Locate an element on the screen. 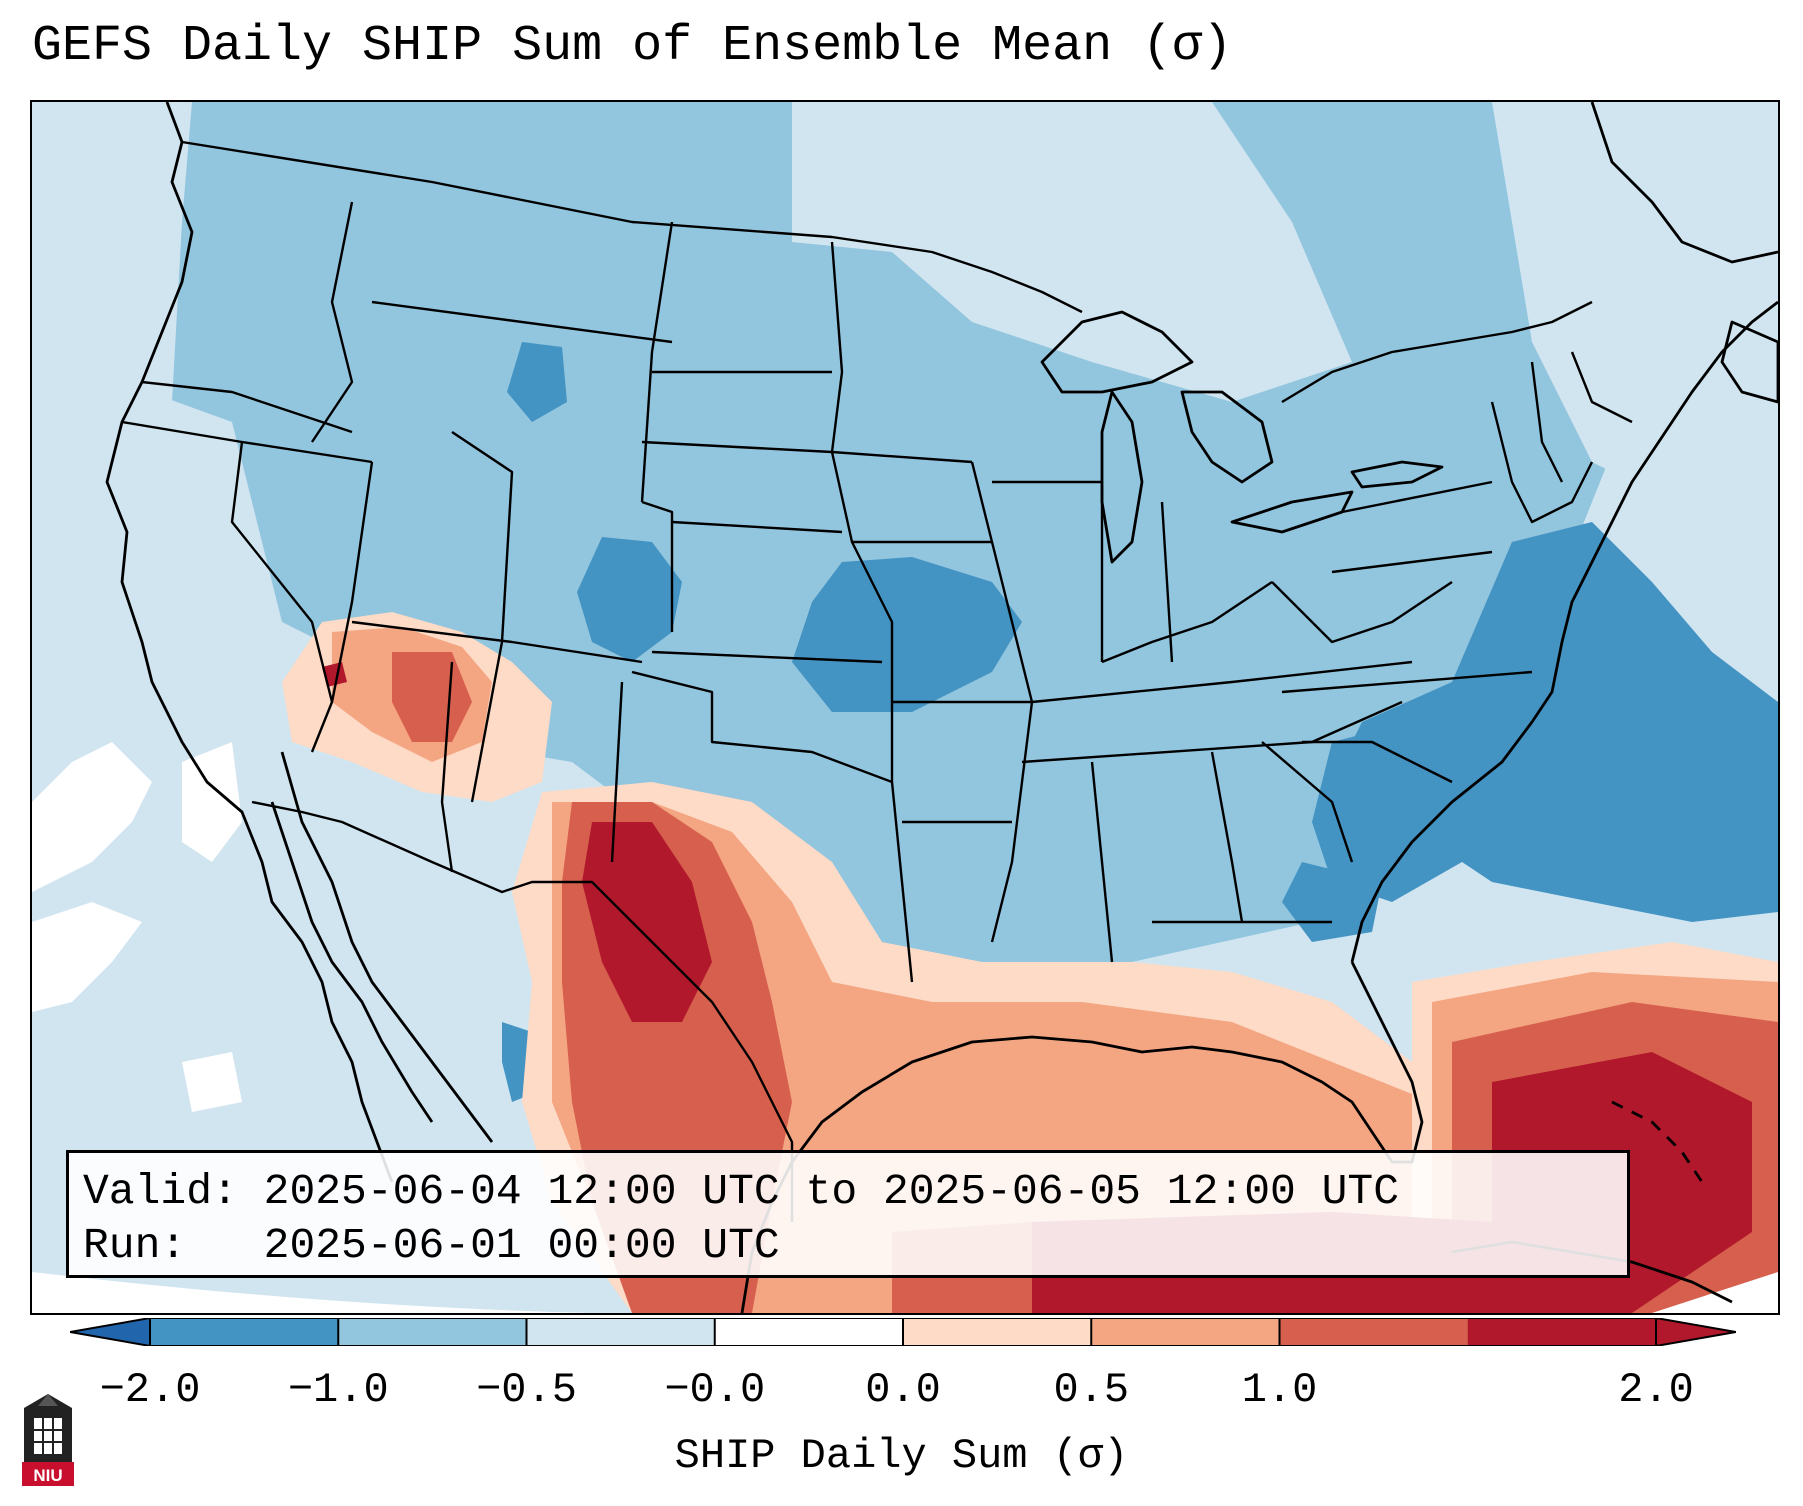 Image resolution: width=1803 pixels, height=1506 pixels. run-value: 2025-06-01 00:00 UTC is located at coordinates (521, 1245).